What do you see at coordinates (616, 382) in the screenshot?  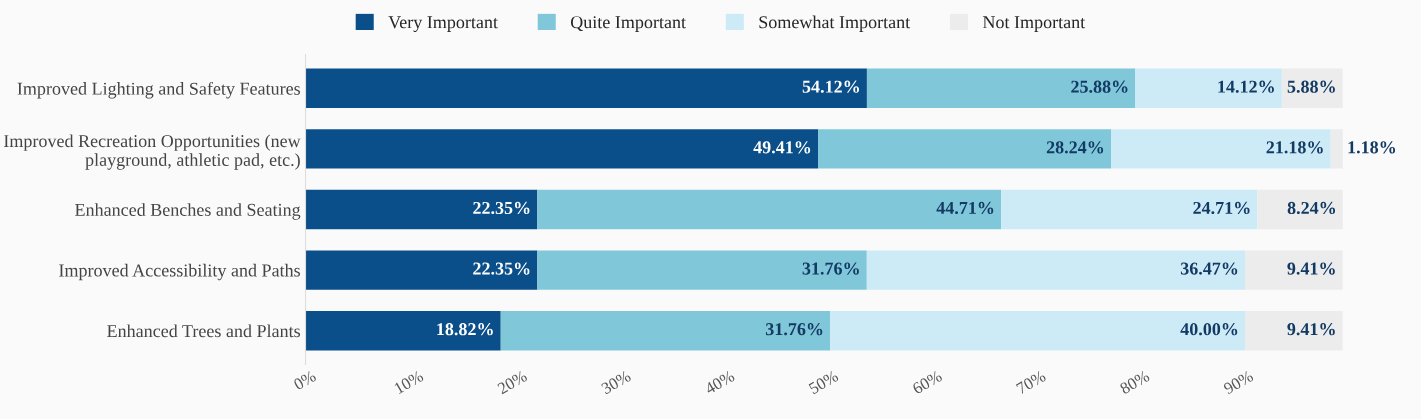 I see `x-tick-label: 30%` at bounding box center [616, 382].